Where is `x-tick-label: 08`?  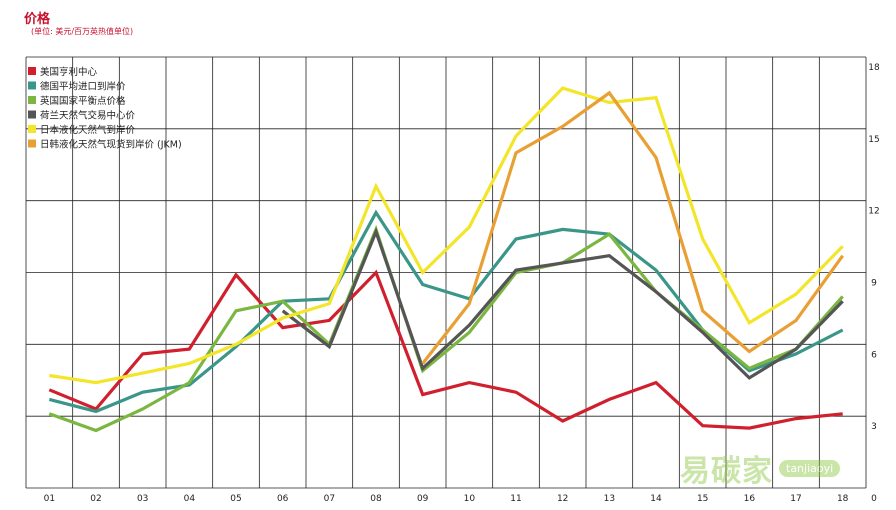
x-tick-label: 08 is located at coordinates (376, 499).